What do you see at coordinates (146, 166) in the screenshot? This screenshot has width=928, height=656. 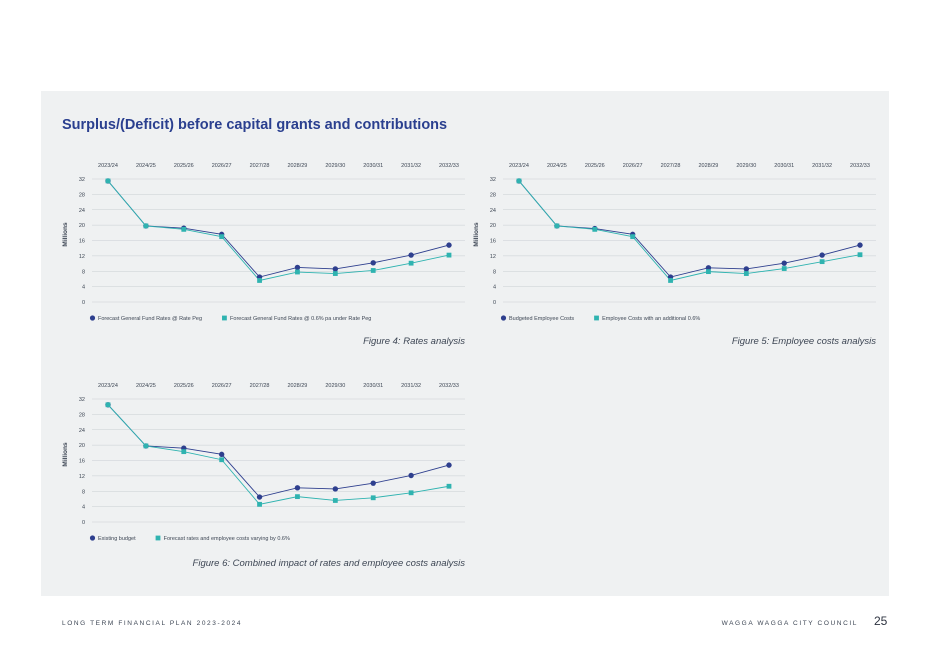 I see `x-tick-label: 2024/25` at bounding box center [146, 166].